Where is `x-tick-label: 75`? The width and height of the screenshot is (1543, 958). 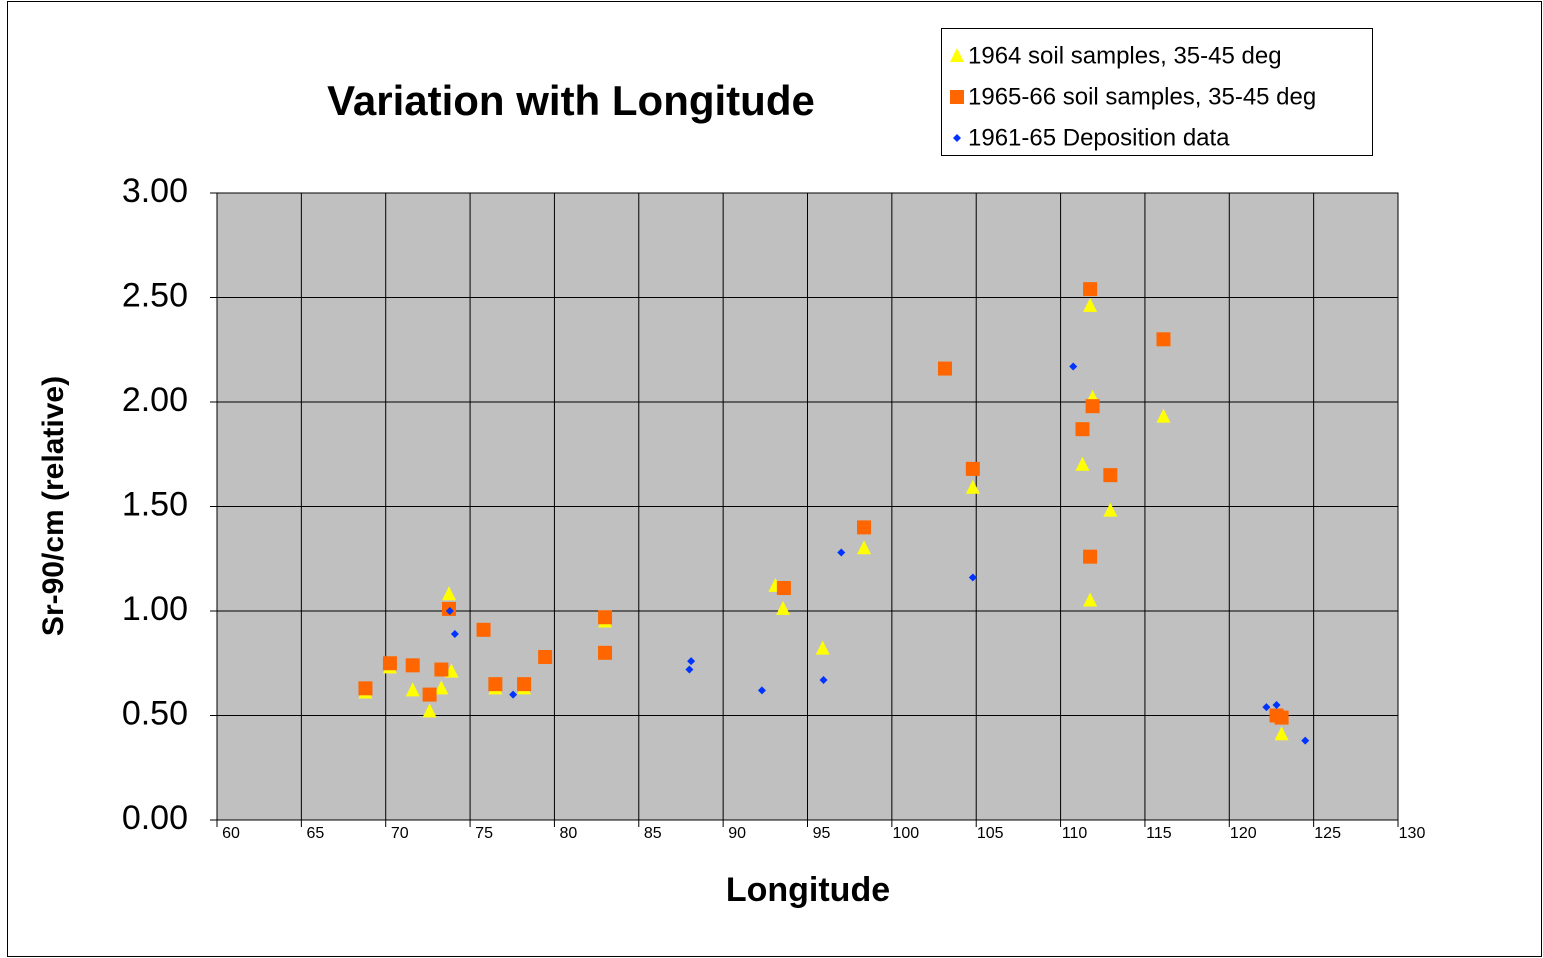
x-tick-label: 75 is located at coordinates (484, 833).